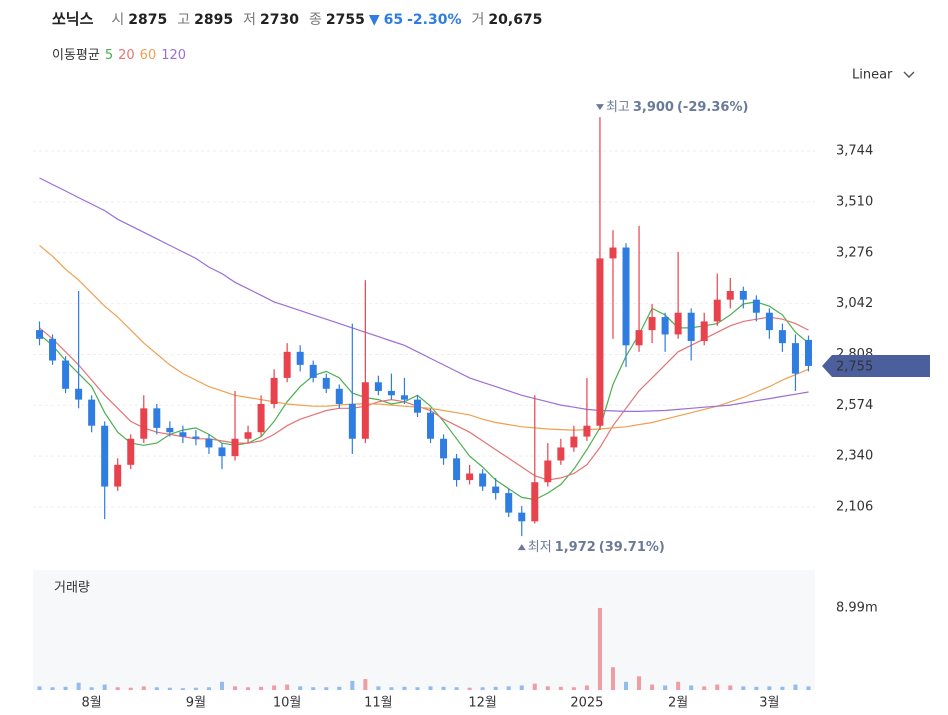  Describe the element at coordinates (378, 703) in the screenshot. I see `x-tick-label: 11월` at that location.